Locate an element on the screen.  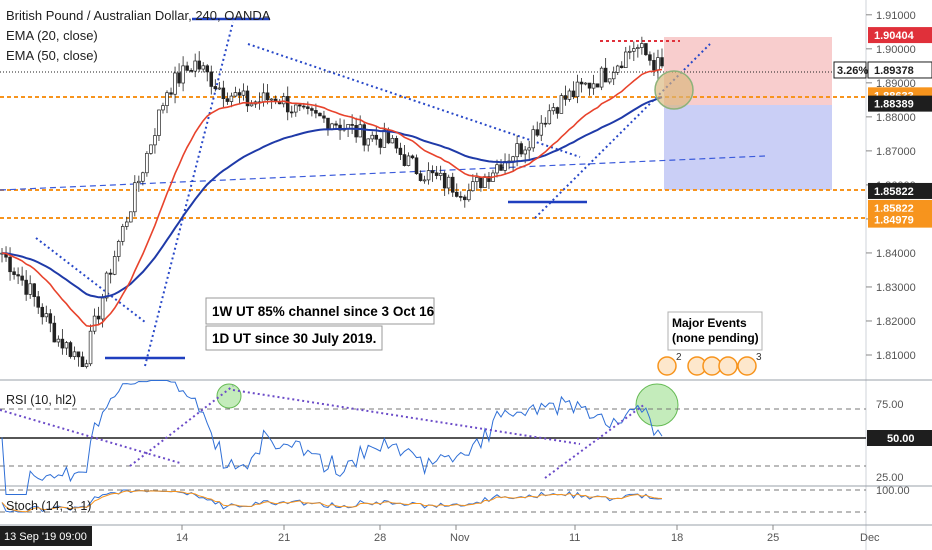
legend-ema20: EMA (20, close) is located at coordinates (52, 35).